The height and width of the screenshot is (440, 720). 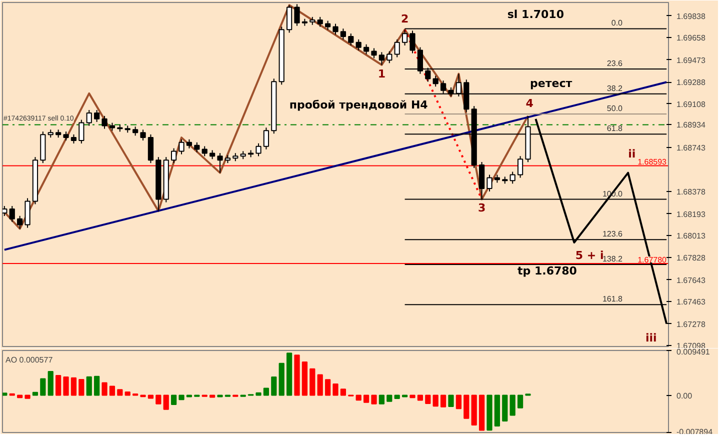 I want to click on y-tick-label: 1.67463, so click(x=691, y=302).